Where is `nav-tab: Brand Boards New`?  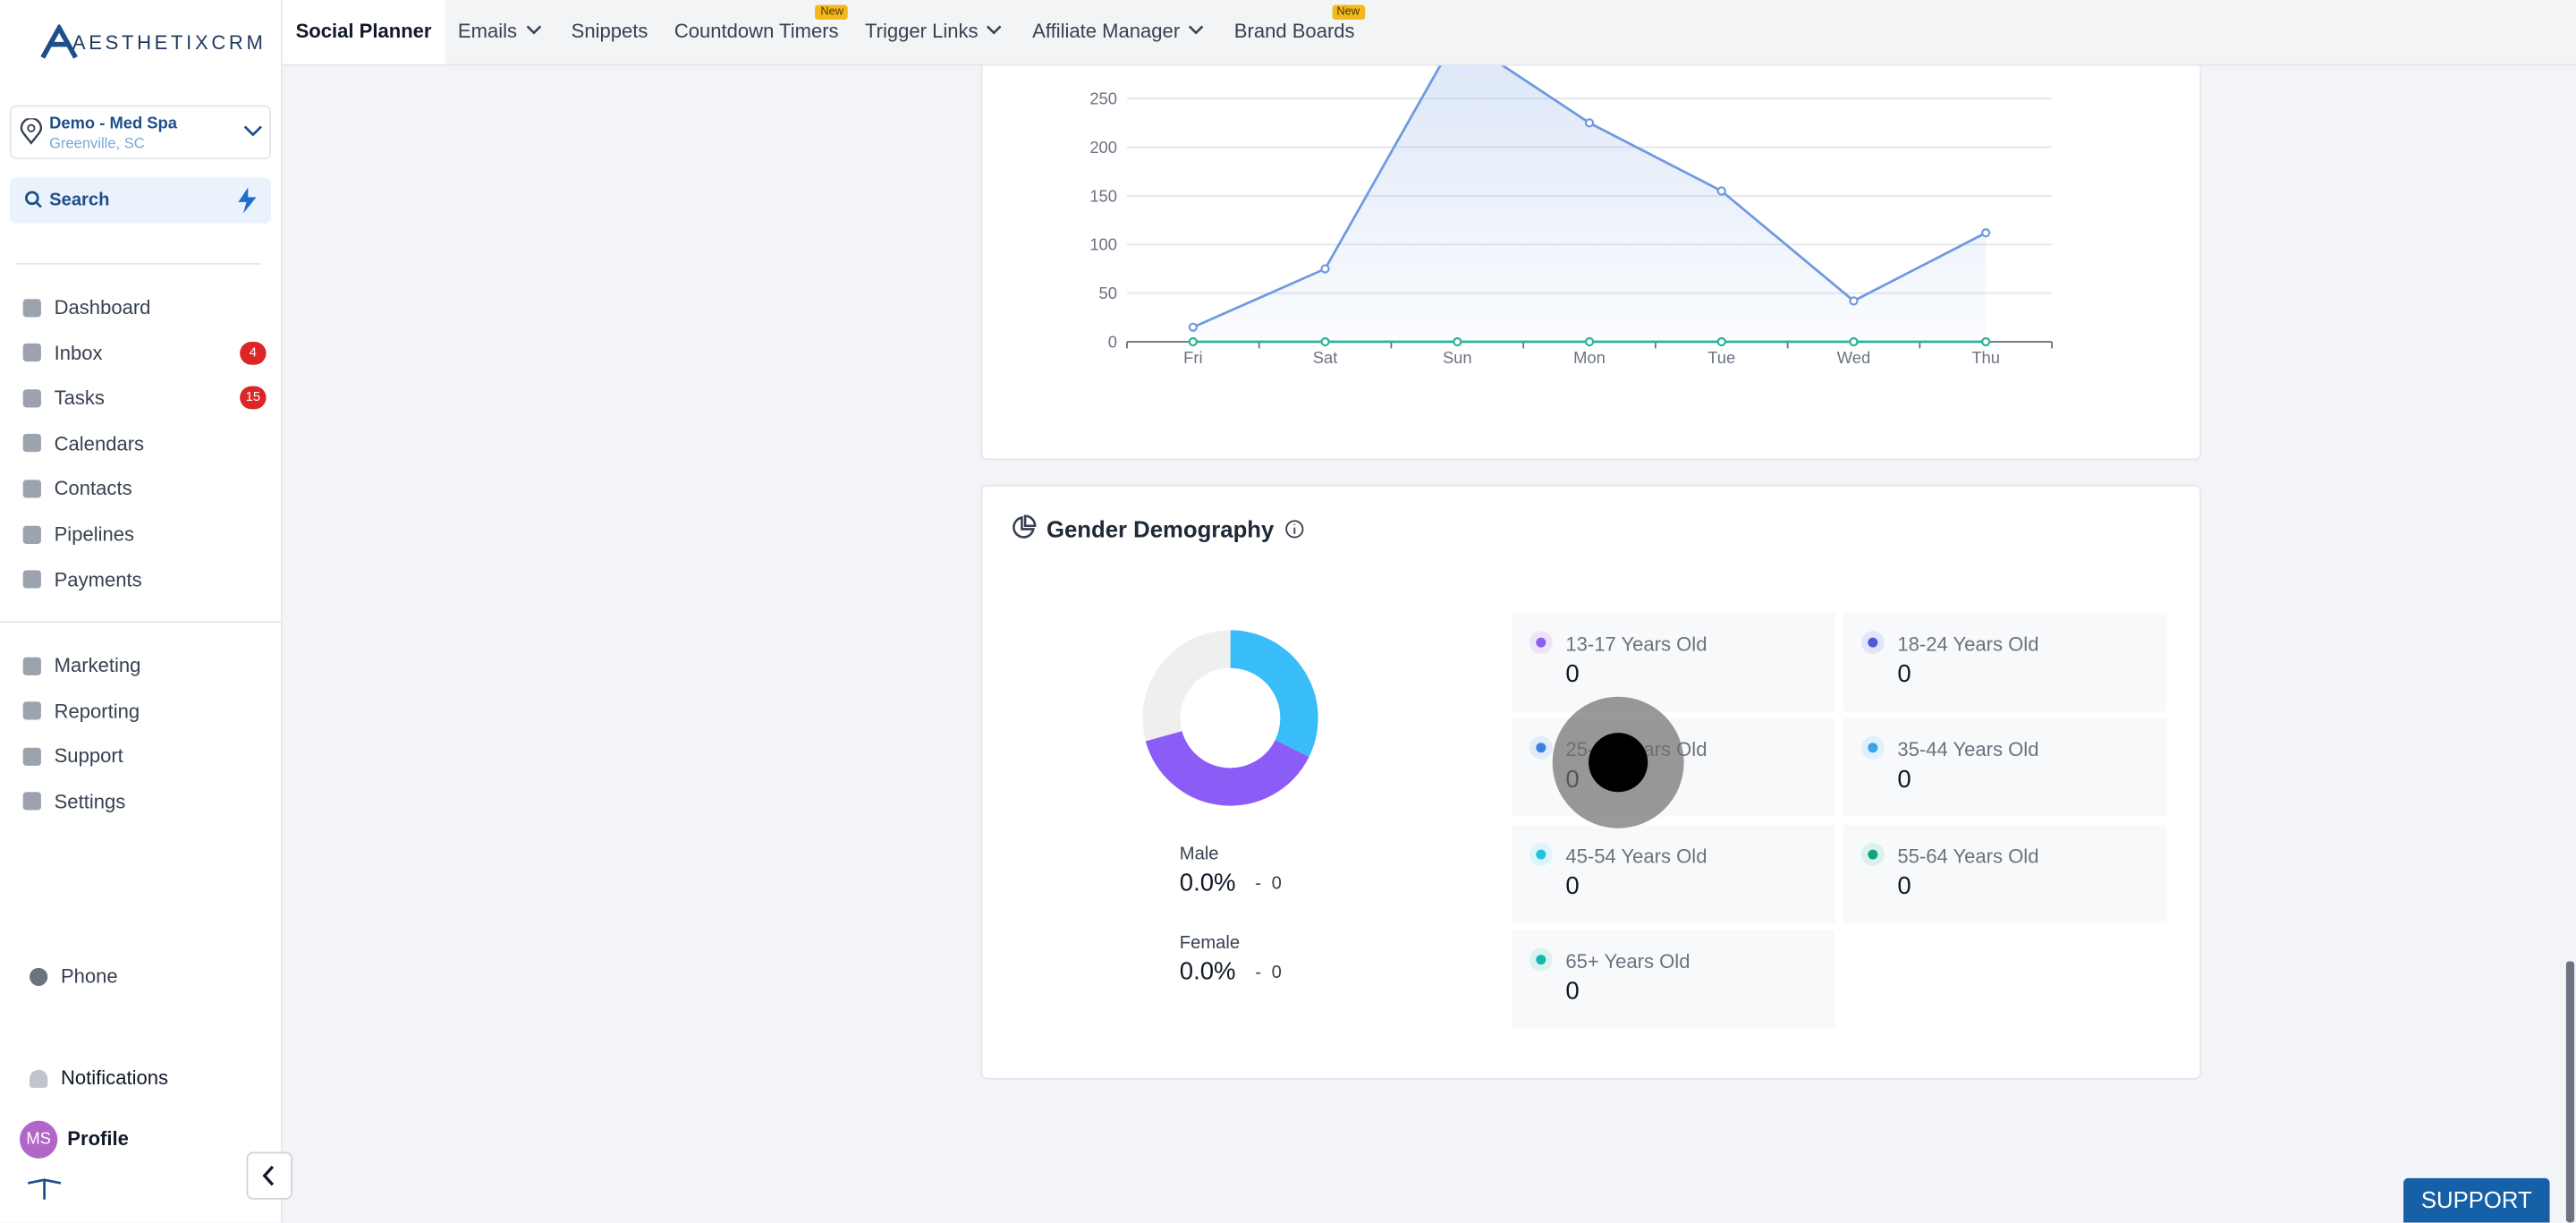
nav-tab: Brand Boards New is located at coordinates (1294, 32).